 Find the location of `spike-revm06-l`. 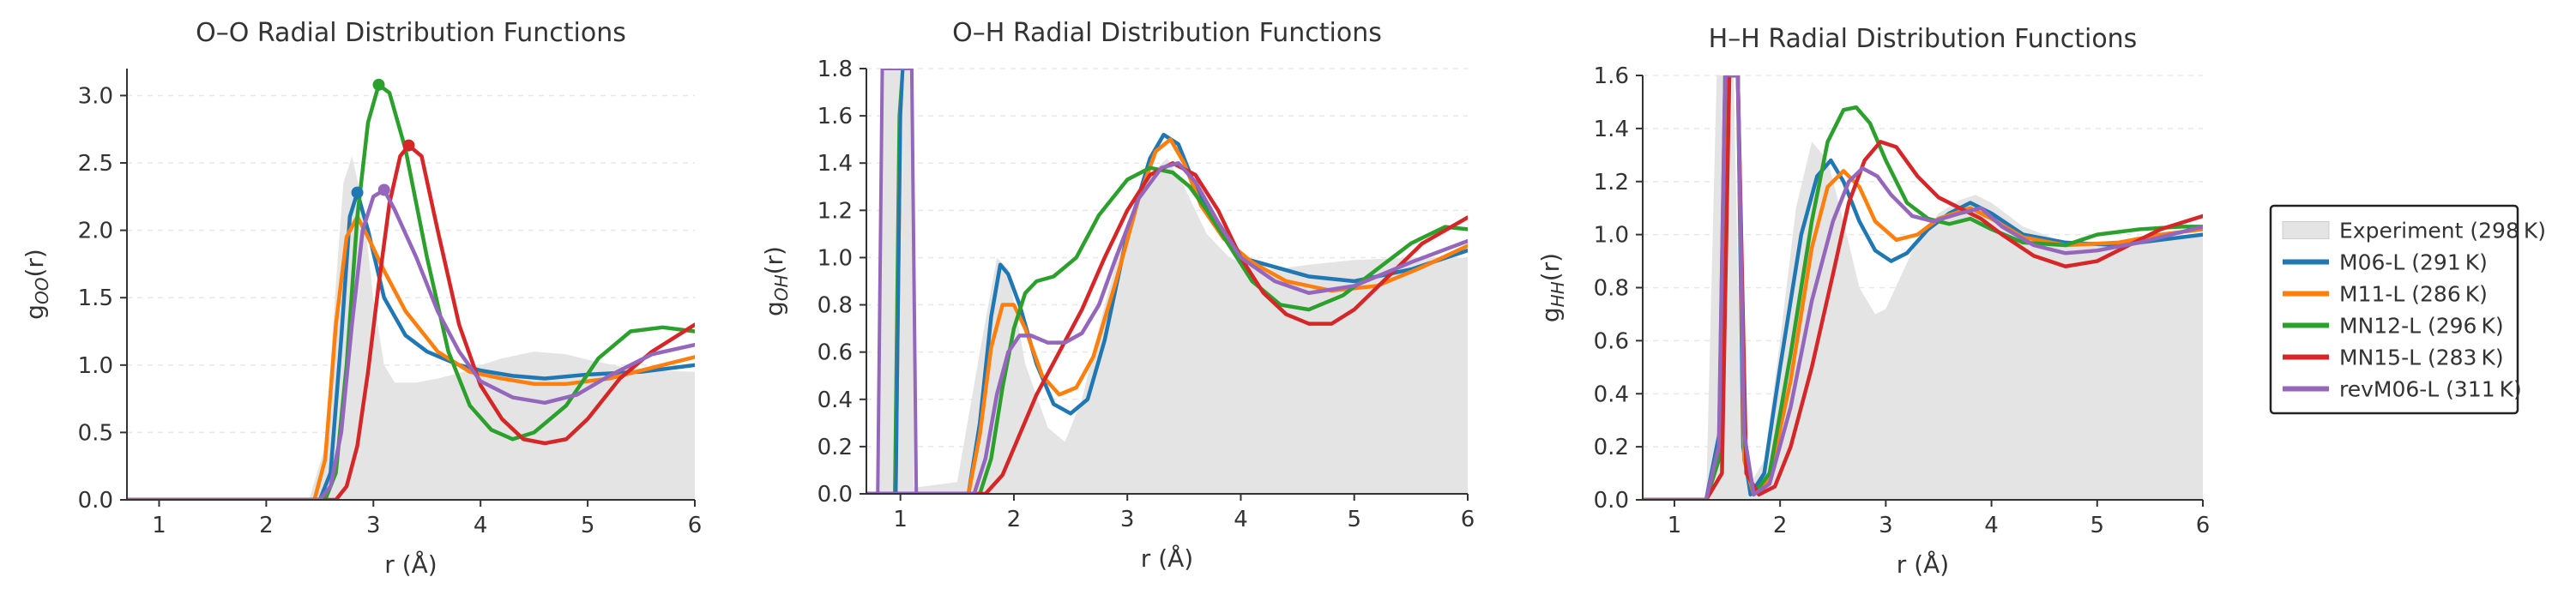

spike-revm06-l is located at coordinates (895, 282).